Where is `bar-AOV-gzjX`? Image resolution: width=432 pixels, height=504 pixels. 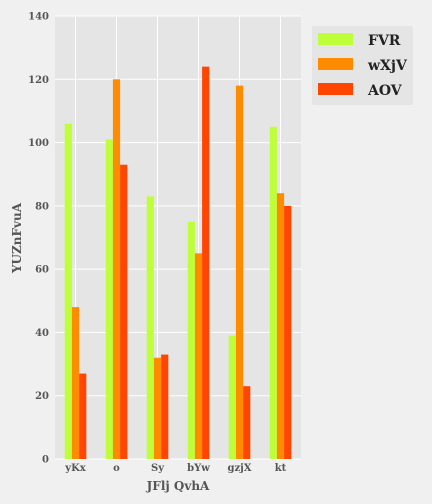
bar-AOV-gzjX is located at coordinates (247, 422).